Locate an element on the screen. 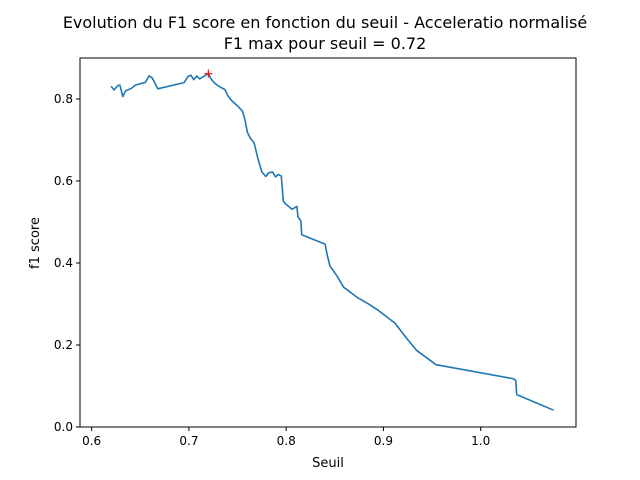  max-f1-marker is located at coordinates (208, 73).